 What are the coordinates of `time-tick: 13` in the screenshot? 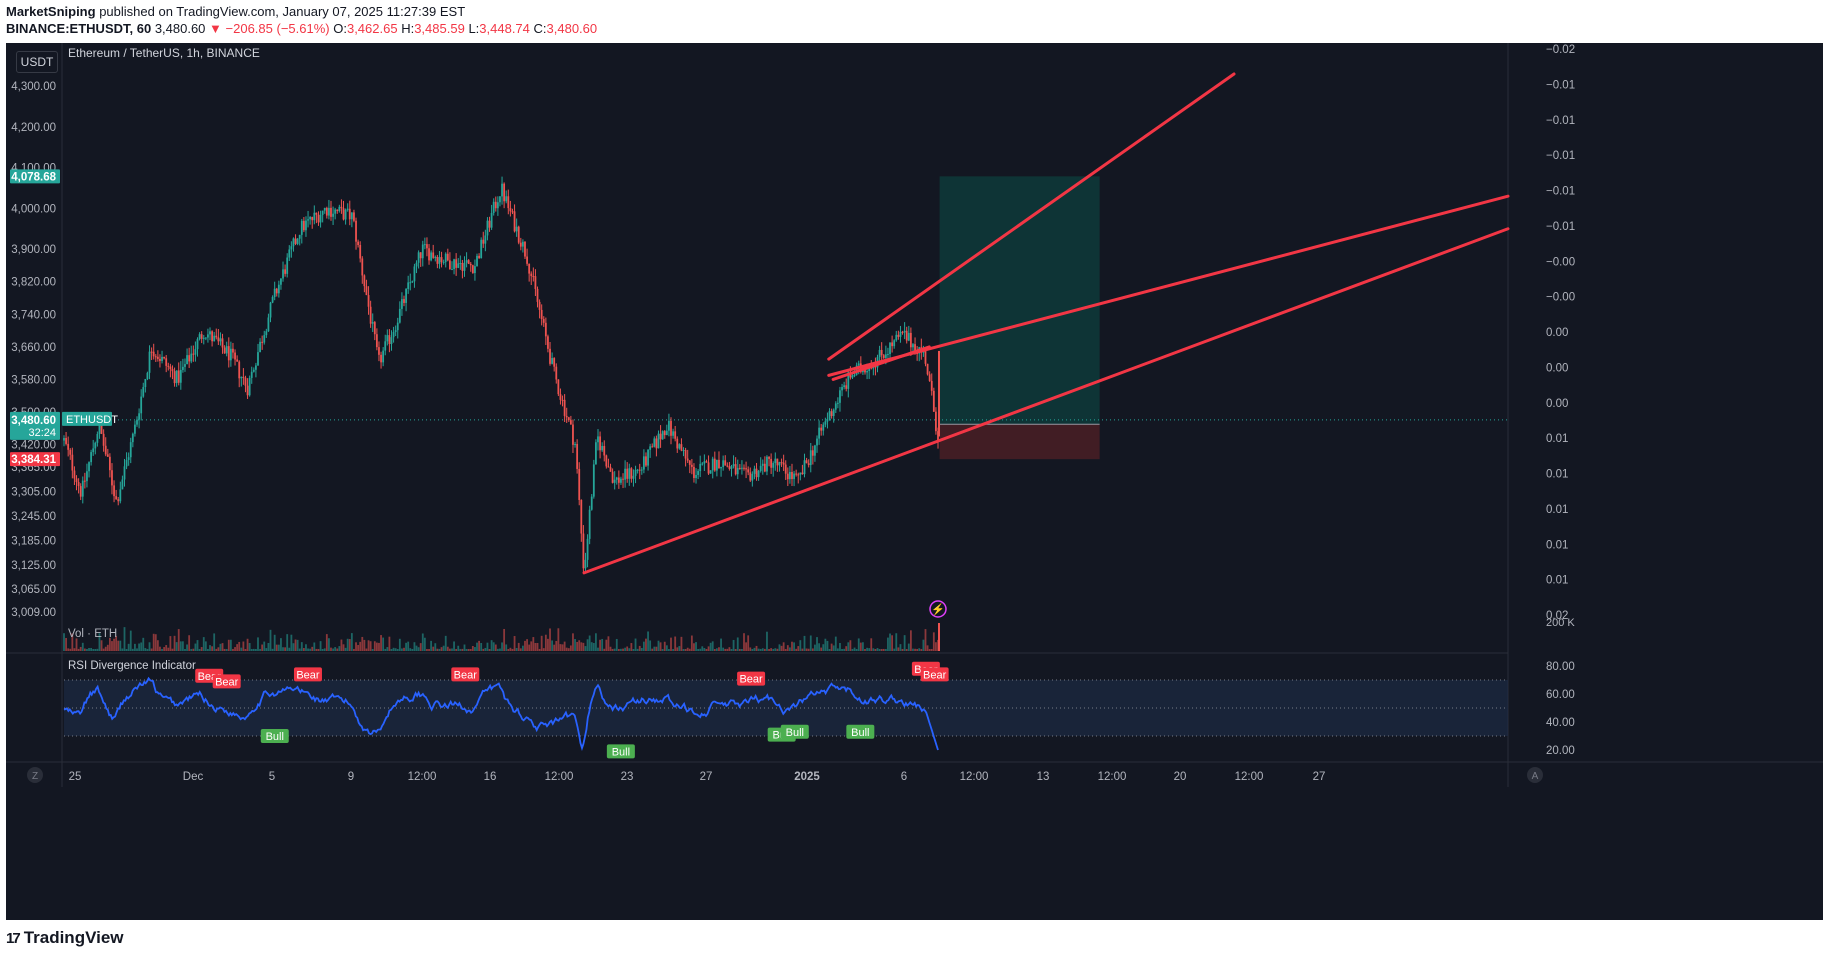 It's located at (1043, 777).